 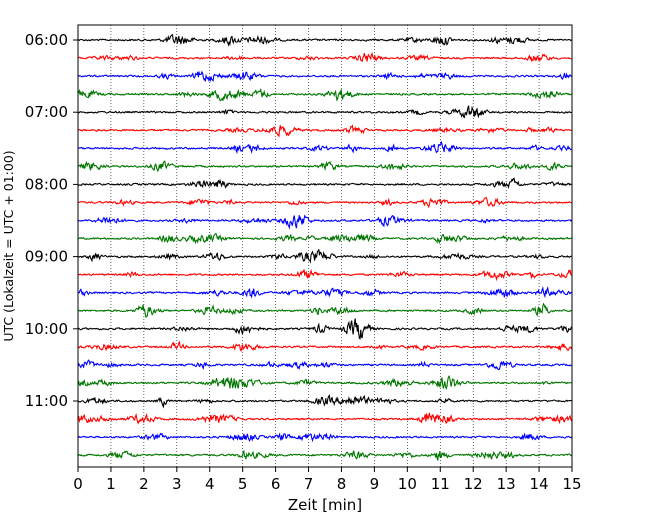 I want to click on x-tick-label: 15, so click(x=571, y=484).